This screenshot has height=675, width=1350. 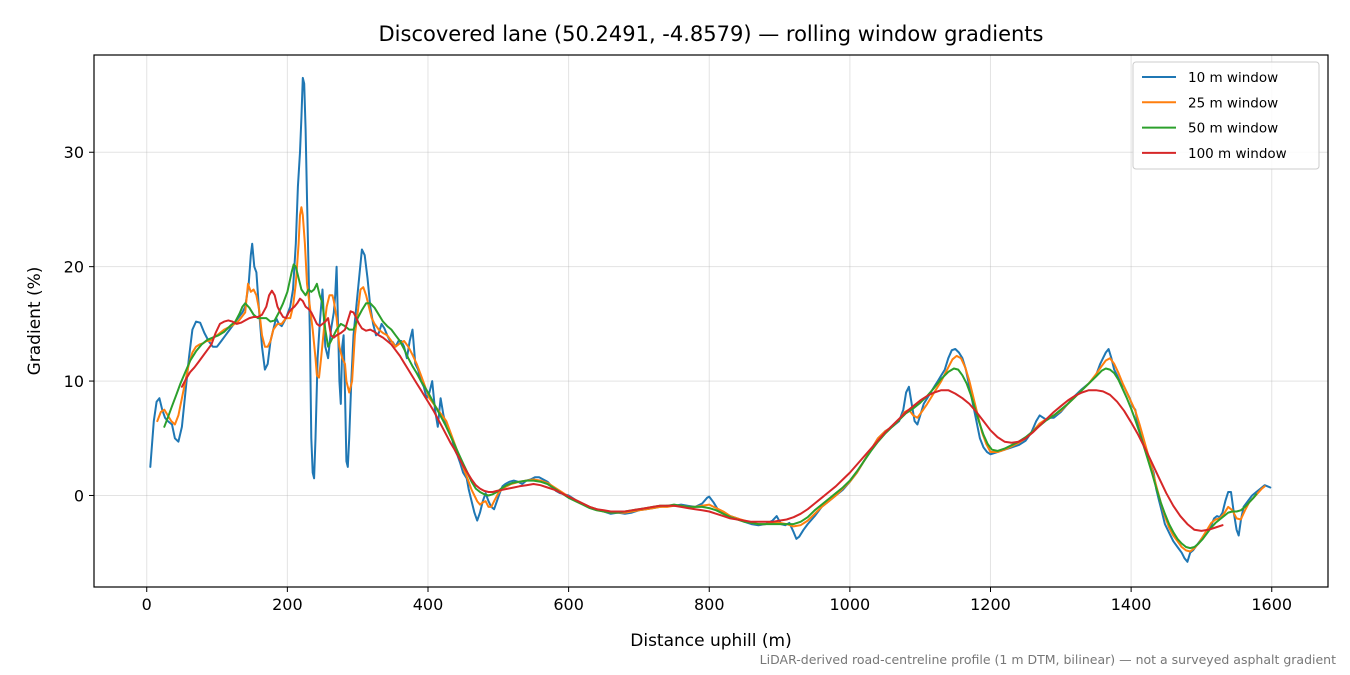 I want to click on x-tick-label: 1000, so click(x=850, y=604).